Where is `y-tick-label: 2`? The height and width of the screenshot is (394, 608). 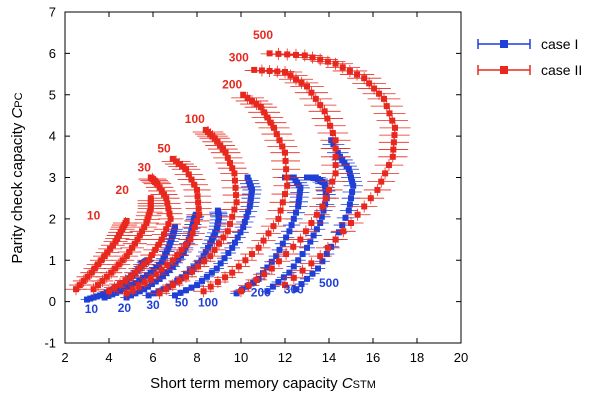 y-tick-label: 2 is located at coordinates (52, 218).